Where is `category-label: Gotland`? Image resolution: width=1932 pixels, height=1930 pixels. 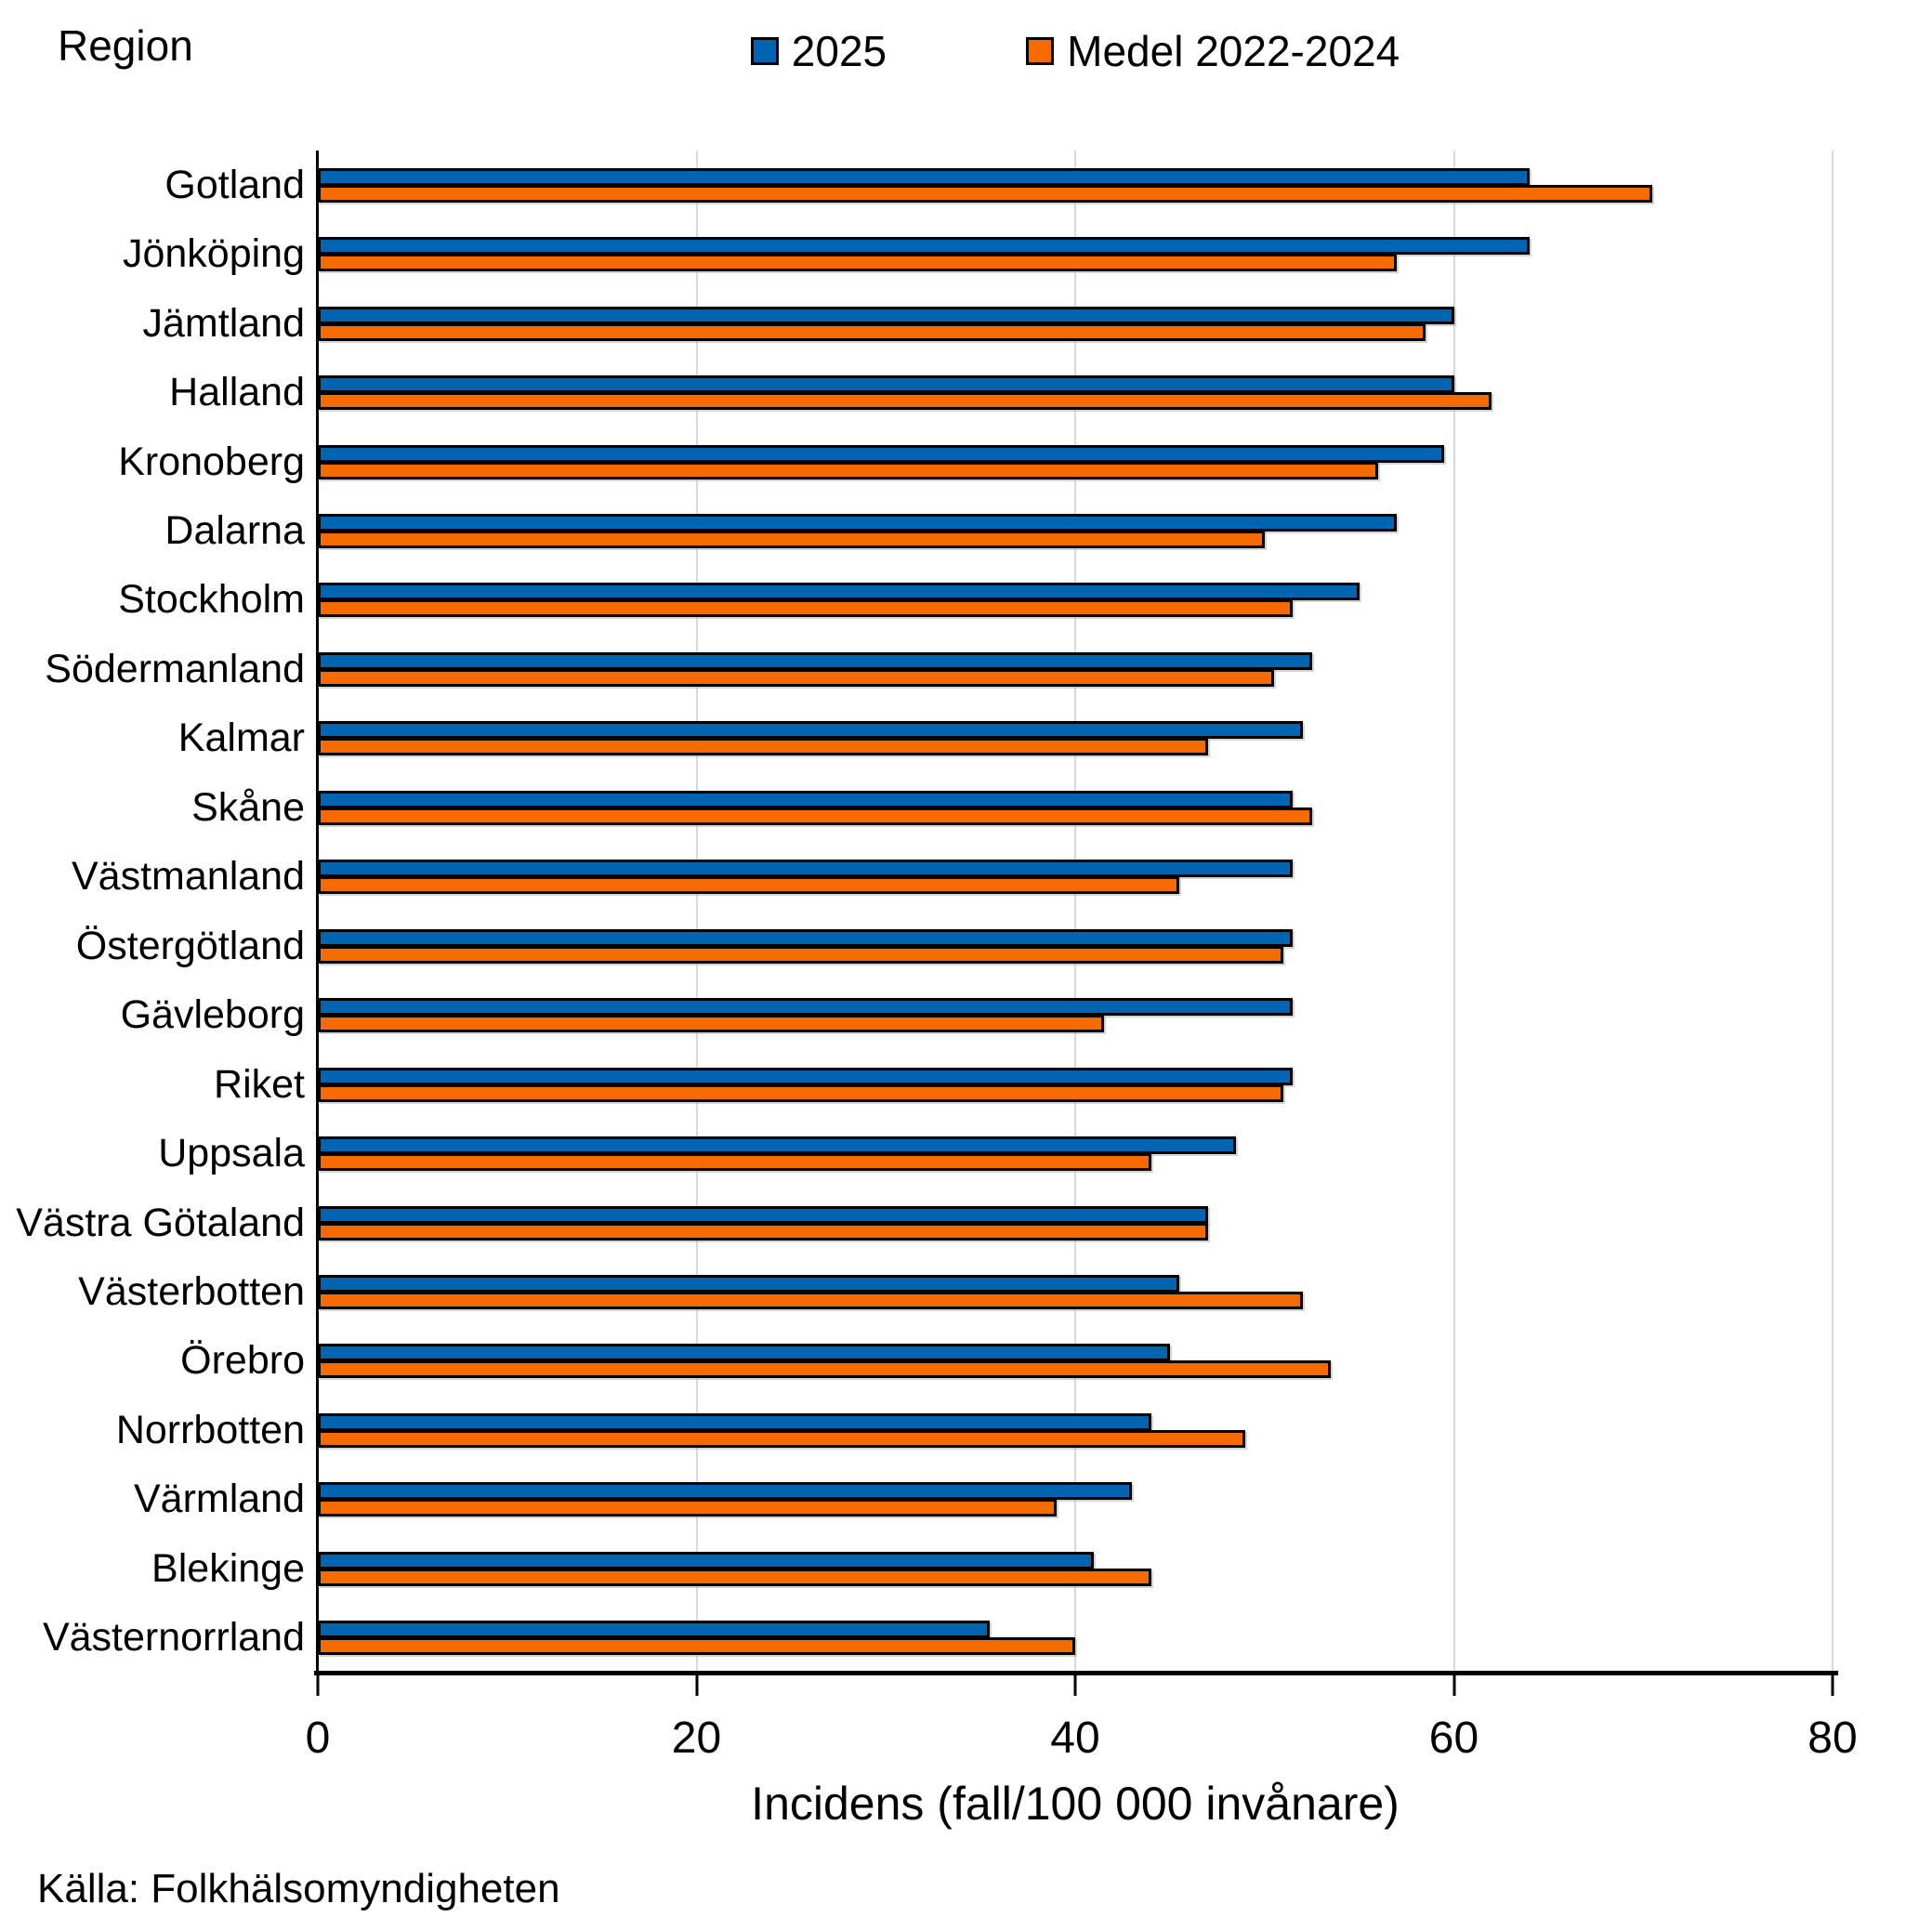 category-label: Gotland is located at coordinates (234, 184).